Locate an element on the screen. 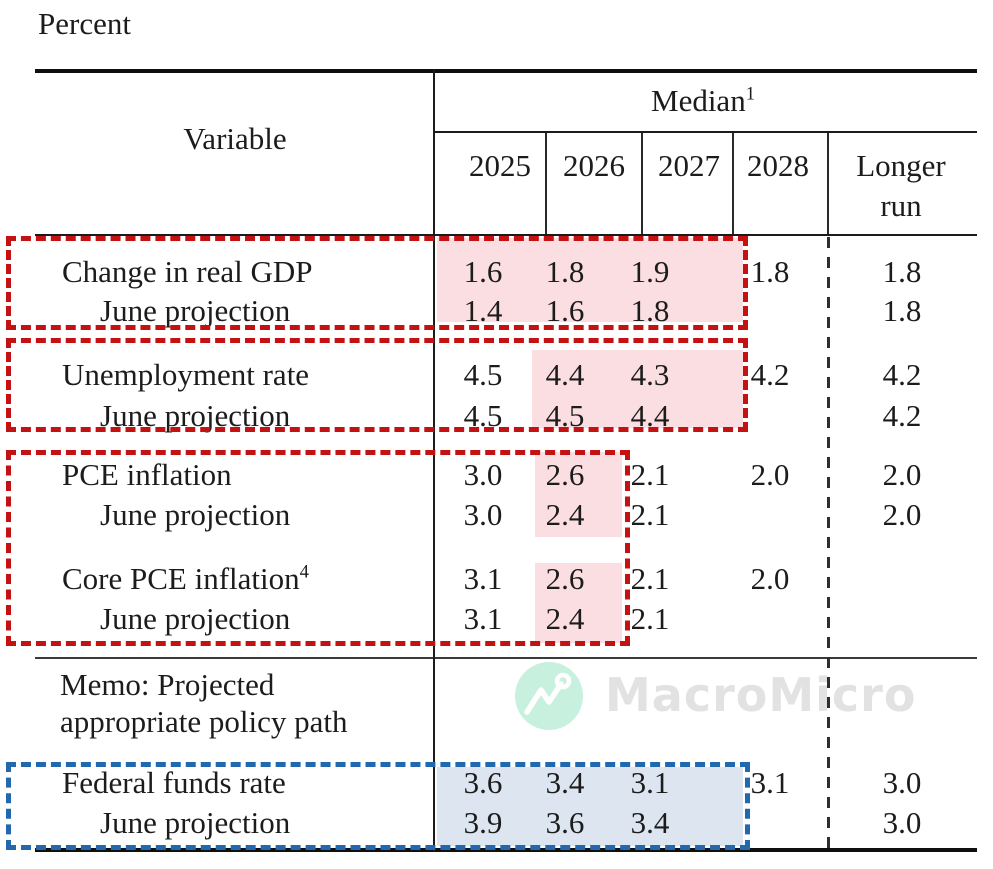 This screenshot has height=869, width=993. cell-core-pce-june-2025: 3.1 is located at coordinates (483, 618).